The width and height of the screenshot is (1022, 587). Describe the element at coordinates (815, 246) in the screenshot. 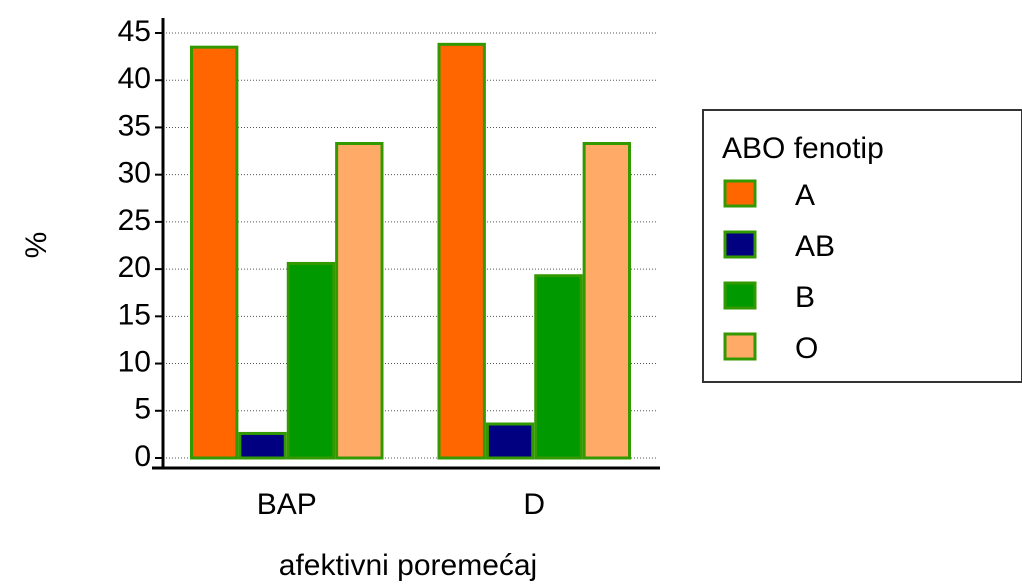

I see `legend-label-ab: AB` at that location.